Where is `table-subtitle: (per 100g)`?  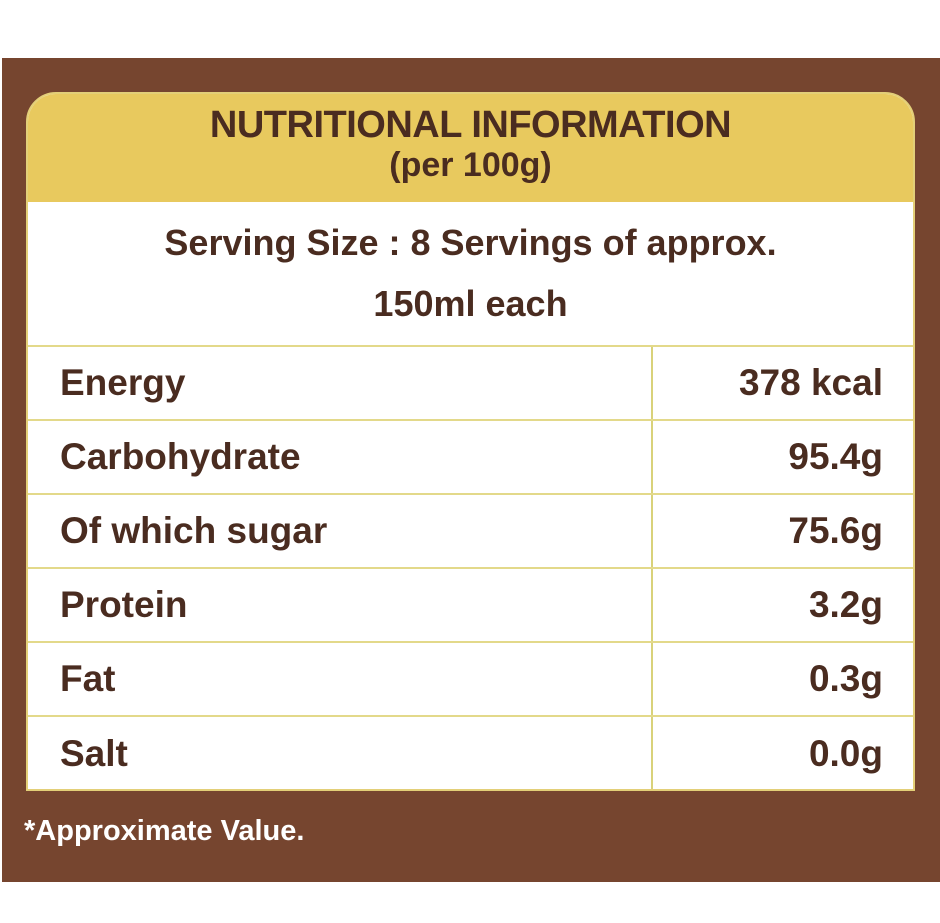 table-subtitle: (per 100g) is located at coordinates (470, 165).